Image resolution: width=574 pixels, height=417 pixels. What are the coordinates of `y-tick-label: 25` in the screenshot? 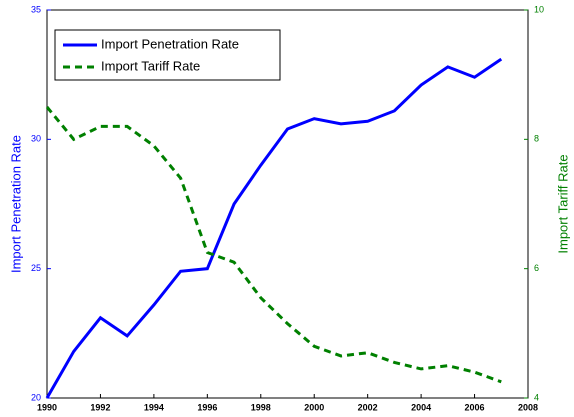 It's located at (36, 268).